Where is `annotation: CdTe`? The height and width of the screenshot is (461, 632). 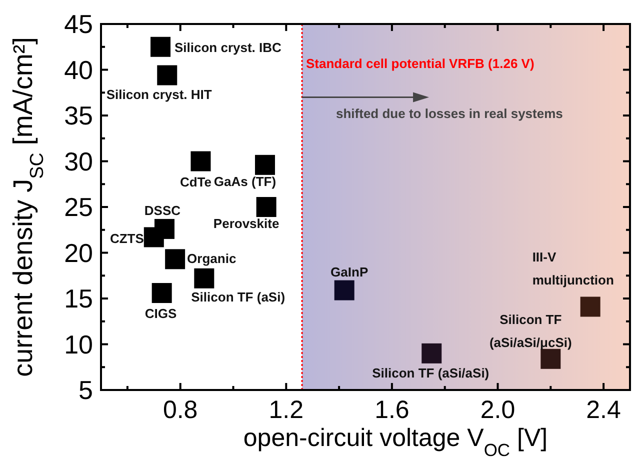 annotation: CdTe is located at coordinates (196, 182).